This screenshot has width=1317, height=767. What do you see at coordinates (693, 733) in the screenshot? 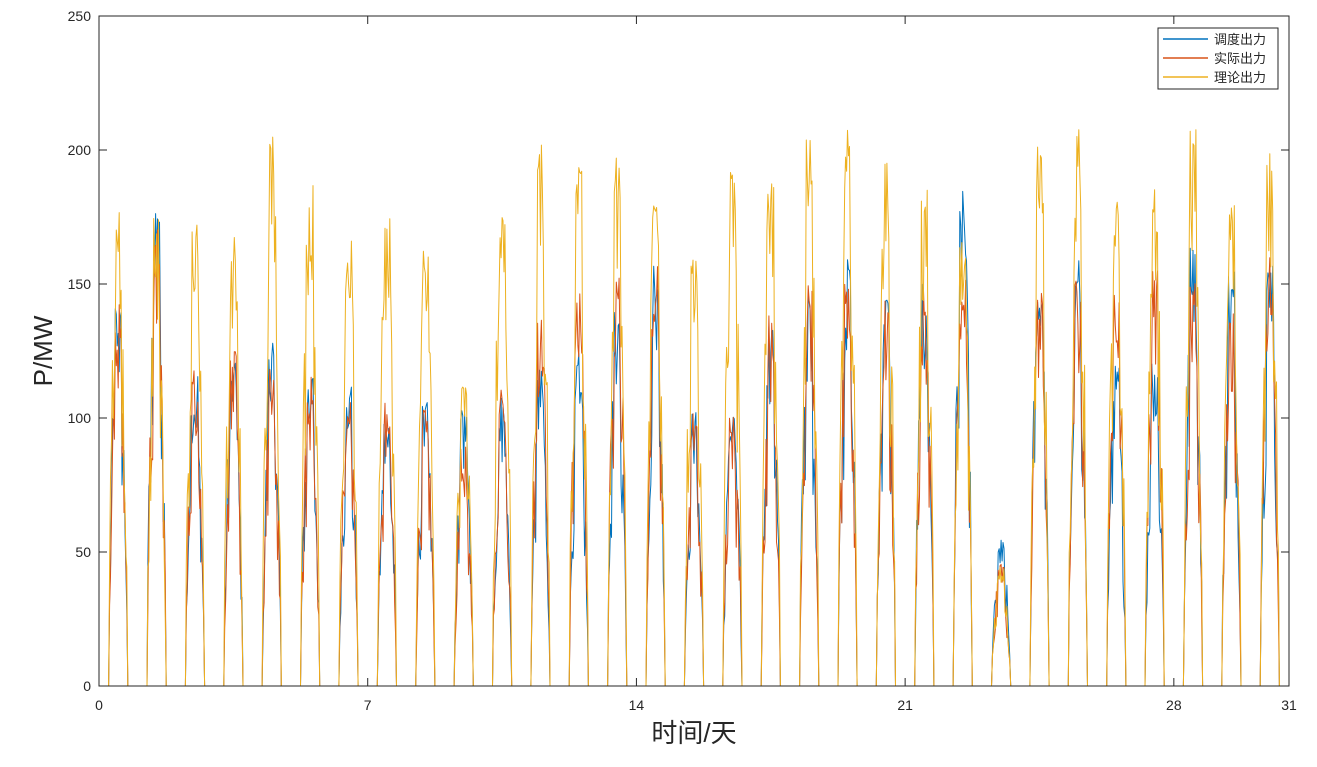
I see `x-axis-title: 时间/天` at bounding box center [693, 733].